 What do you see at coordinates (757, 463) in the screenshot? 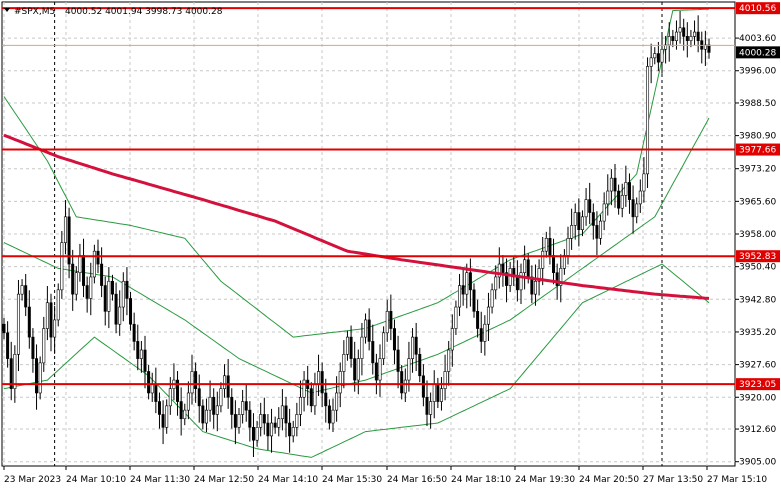
I see `y-tick-label: 3905.00` at bounding box center [757, 463].